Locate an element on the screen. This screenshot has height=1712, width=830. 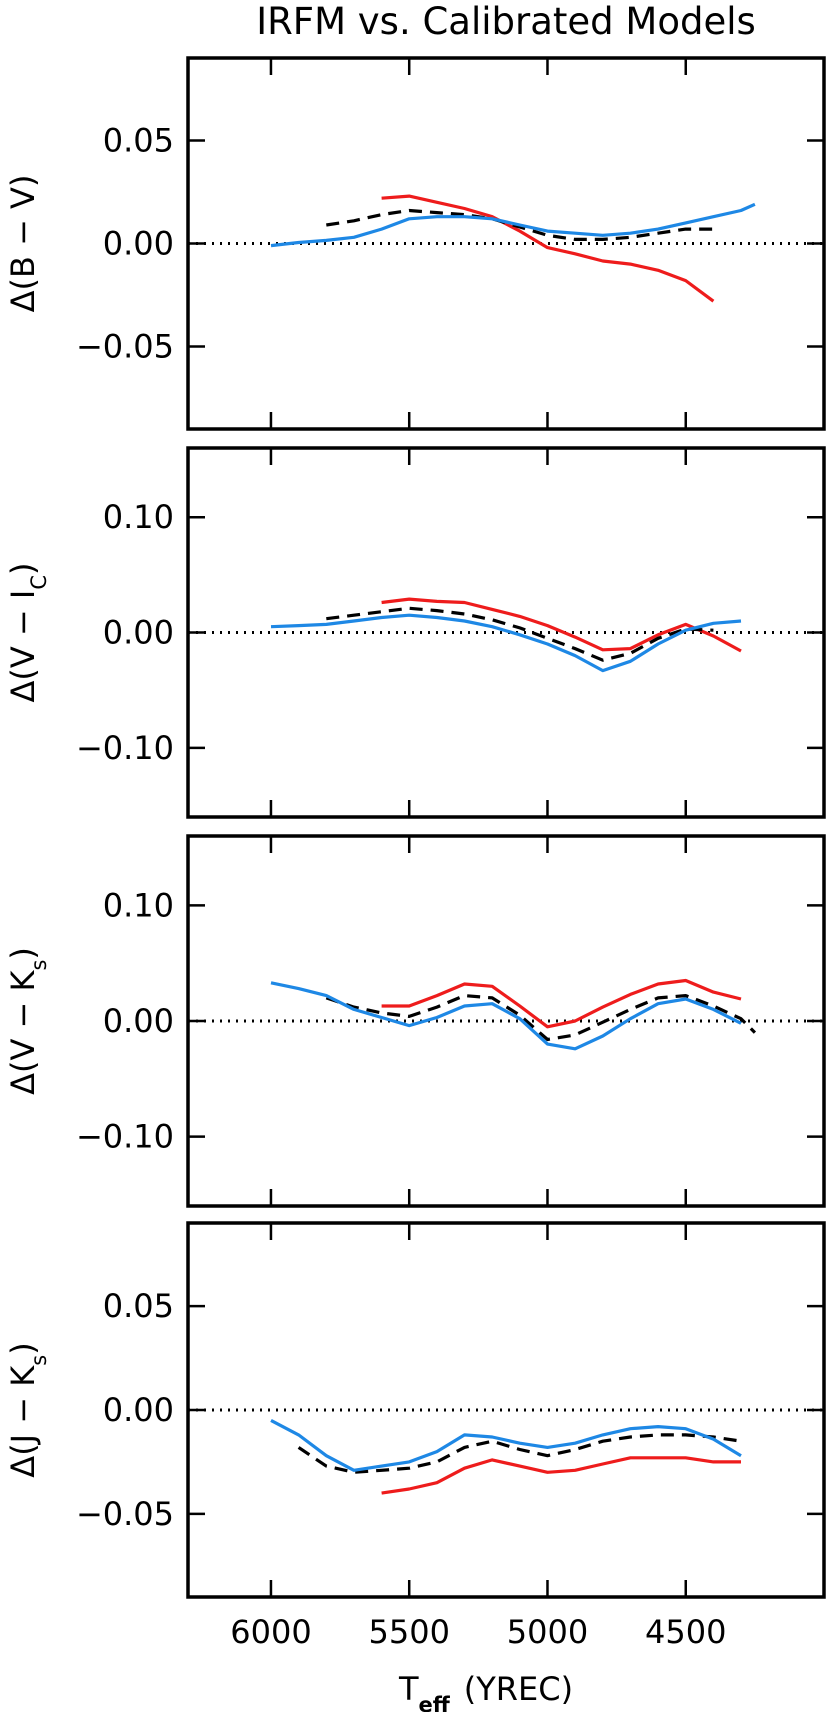
x-axis-label-part: T is located at coordinates (408, 1689).